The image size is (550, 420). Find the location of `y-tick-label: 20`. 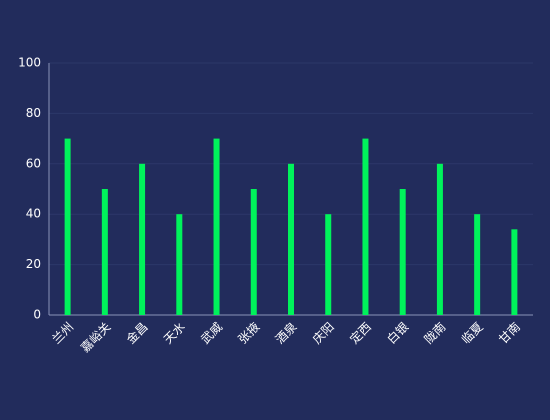

y-tick-label: 20 is located at coordinates (33, 264).